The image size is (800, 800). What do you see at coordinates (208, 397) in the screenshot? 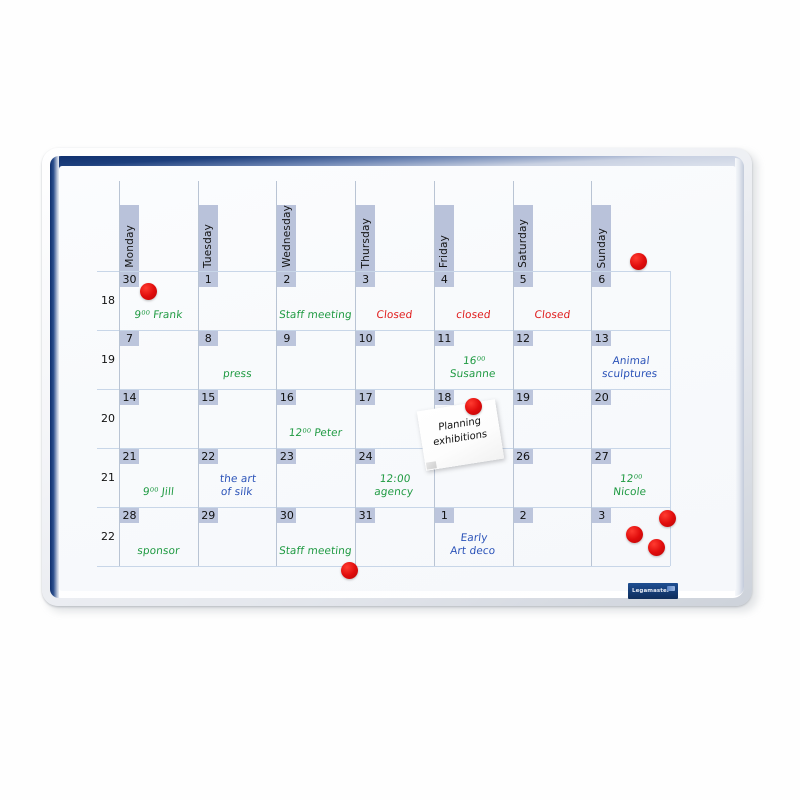
I see `date-cell-15: 15` at bounding box center [208, 397].